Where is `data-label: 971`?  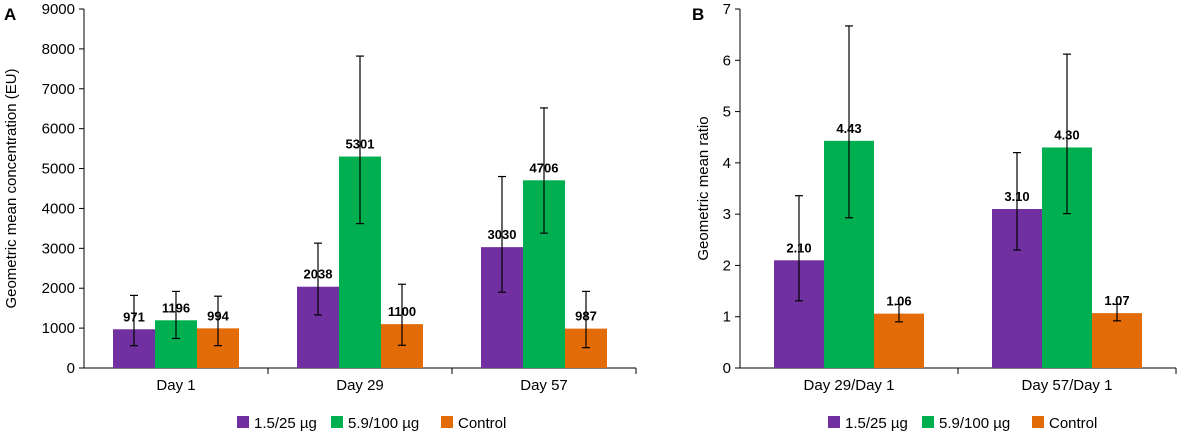 data-label: 971 is located at coordinates (134, 316).